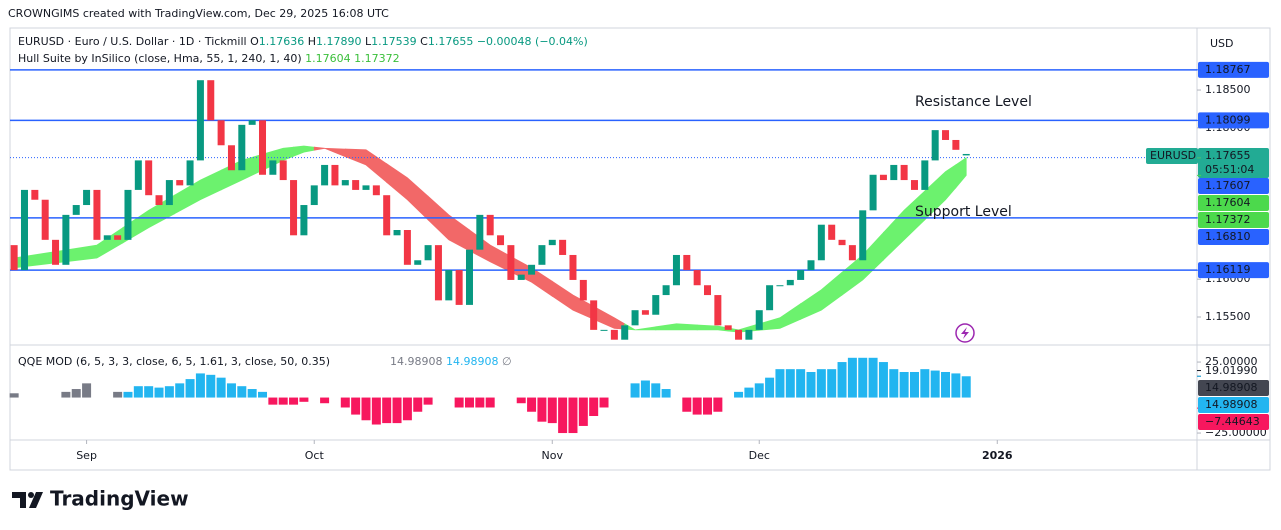  Describe the element at coordinates (532, 41) in the screenshot. I see `change: −0.00048 (−0.04%)` at that location.